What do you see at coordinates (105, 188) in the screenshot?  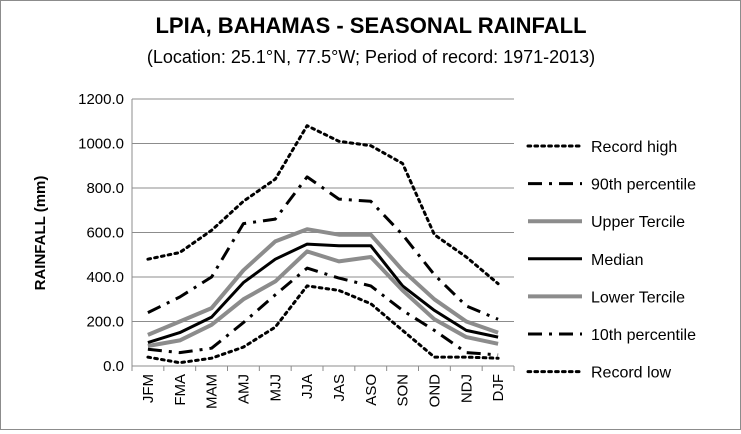 I see `y-tick-label: 800.0` at bounding box center [105, 188].